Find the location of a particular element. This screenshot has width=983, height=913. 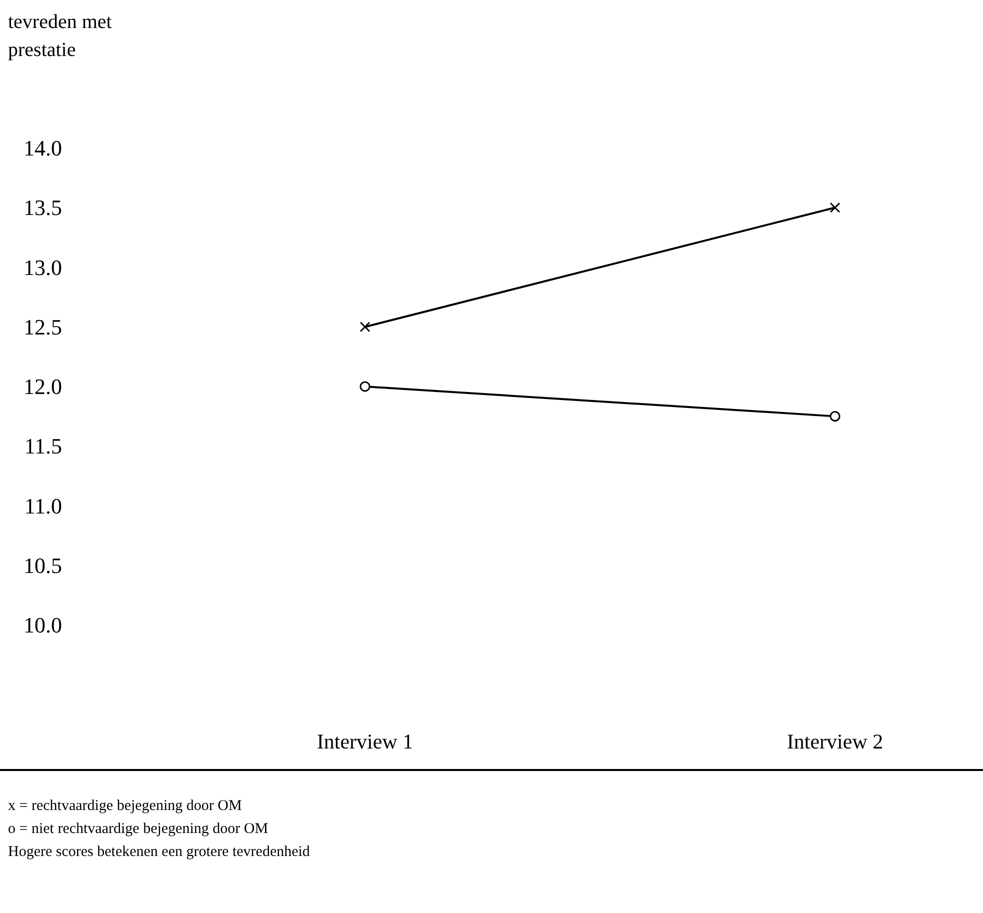

x-tick-label: Interview 2 is located at coordinates (835, 742).